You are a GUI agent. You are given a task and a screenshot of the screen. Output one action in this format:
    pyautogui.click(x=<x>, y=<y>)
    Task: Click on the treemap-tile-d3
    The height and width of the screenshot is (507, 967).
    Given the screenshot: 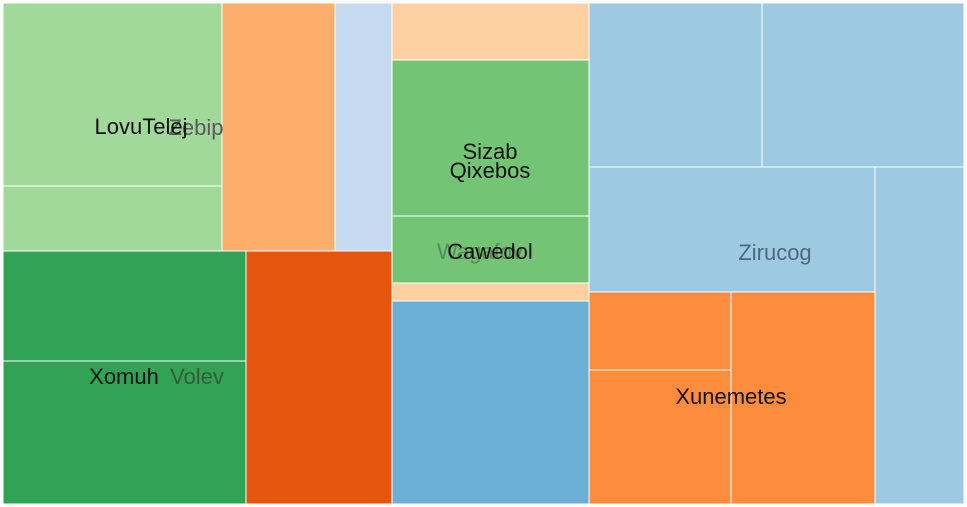 What is the action you would take?
    pyautogui.click(x=732, y=229)
    